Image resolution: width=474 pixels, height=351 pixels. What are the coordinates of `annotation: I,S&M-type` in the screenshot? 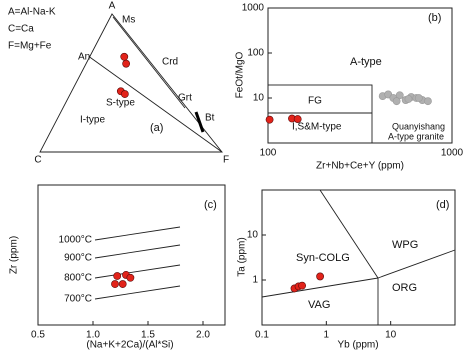 It's located at (317, 127).